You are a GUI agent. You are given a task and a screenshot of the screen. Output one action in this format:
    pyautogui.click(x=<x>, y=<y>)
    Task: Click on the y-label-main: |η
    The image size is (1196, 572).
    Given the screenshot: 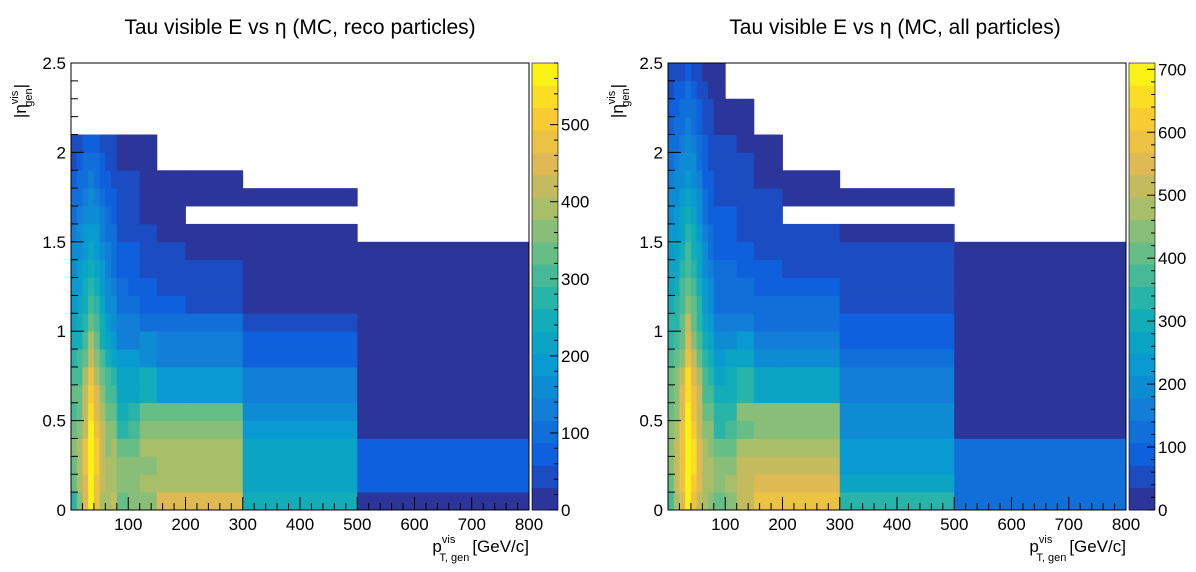 What is the action you would take?
    pyautogui.click(x=617, y=111)
    